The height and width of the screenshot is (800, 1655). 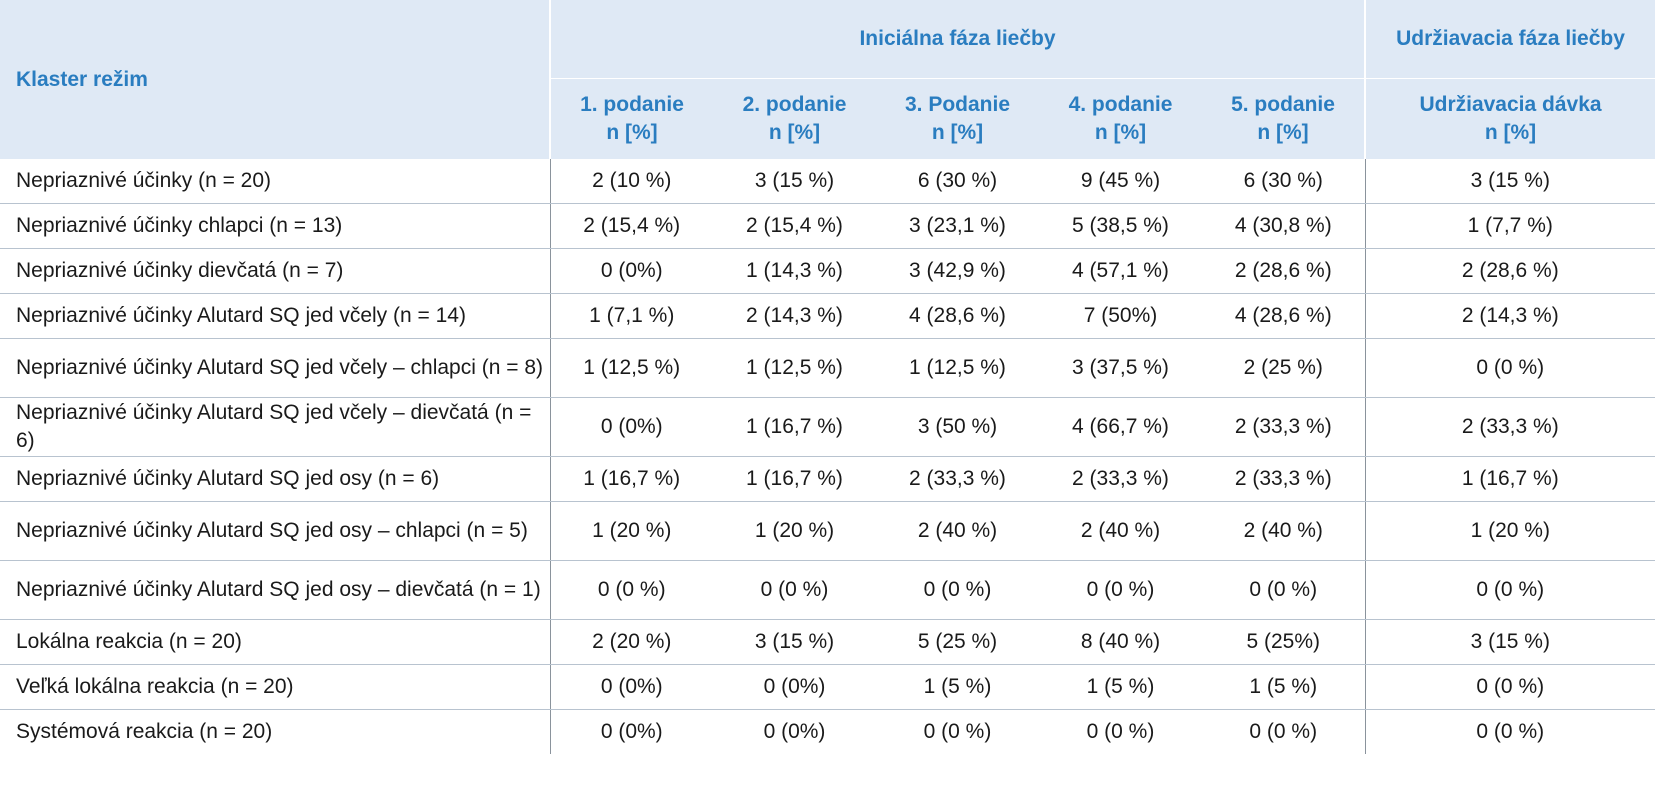 What do you see at coordinates (1509, 39) in the screenshot?
I see `maintenance-phase-header: Udržiavacia fáza liečby` at bounding box center [1509, 39].